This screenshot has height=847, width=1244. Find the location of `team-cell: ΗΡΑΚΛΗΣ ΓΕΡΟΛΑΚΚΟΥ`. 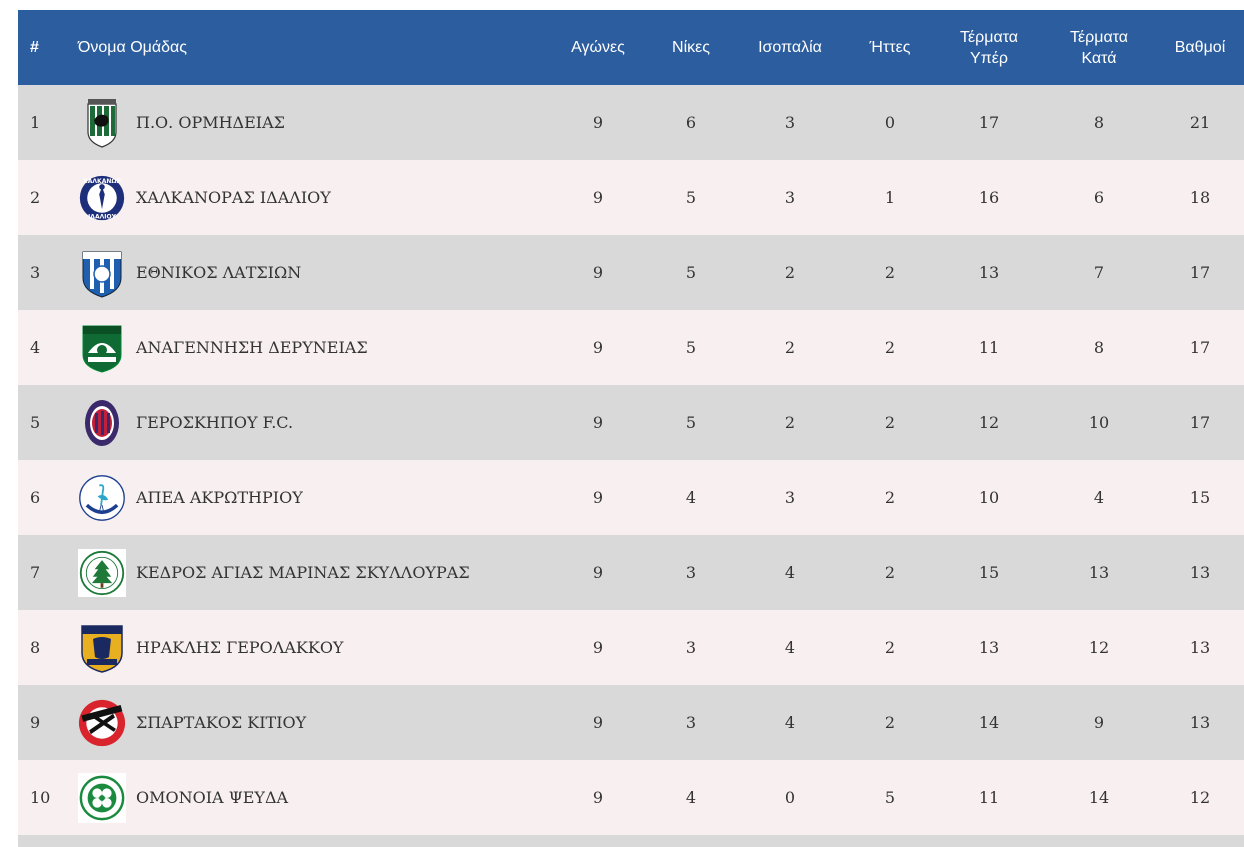

team-cell: ΗΡΑΚΛΗΣ ΓΕΡΟΛΑΚΚΟΥ is located at coordinates (314, 647).